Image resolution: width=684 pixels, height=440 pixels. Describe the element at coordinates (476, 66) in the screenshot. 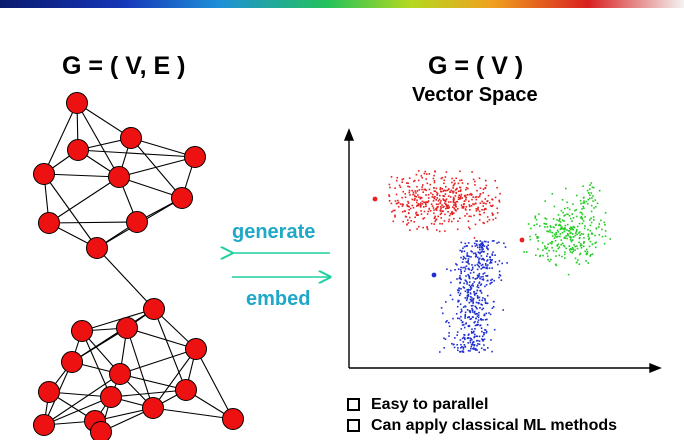

I see `vector-formula-title: G = ( V )` at that location.